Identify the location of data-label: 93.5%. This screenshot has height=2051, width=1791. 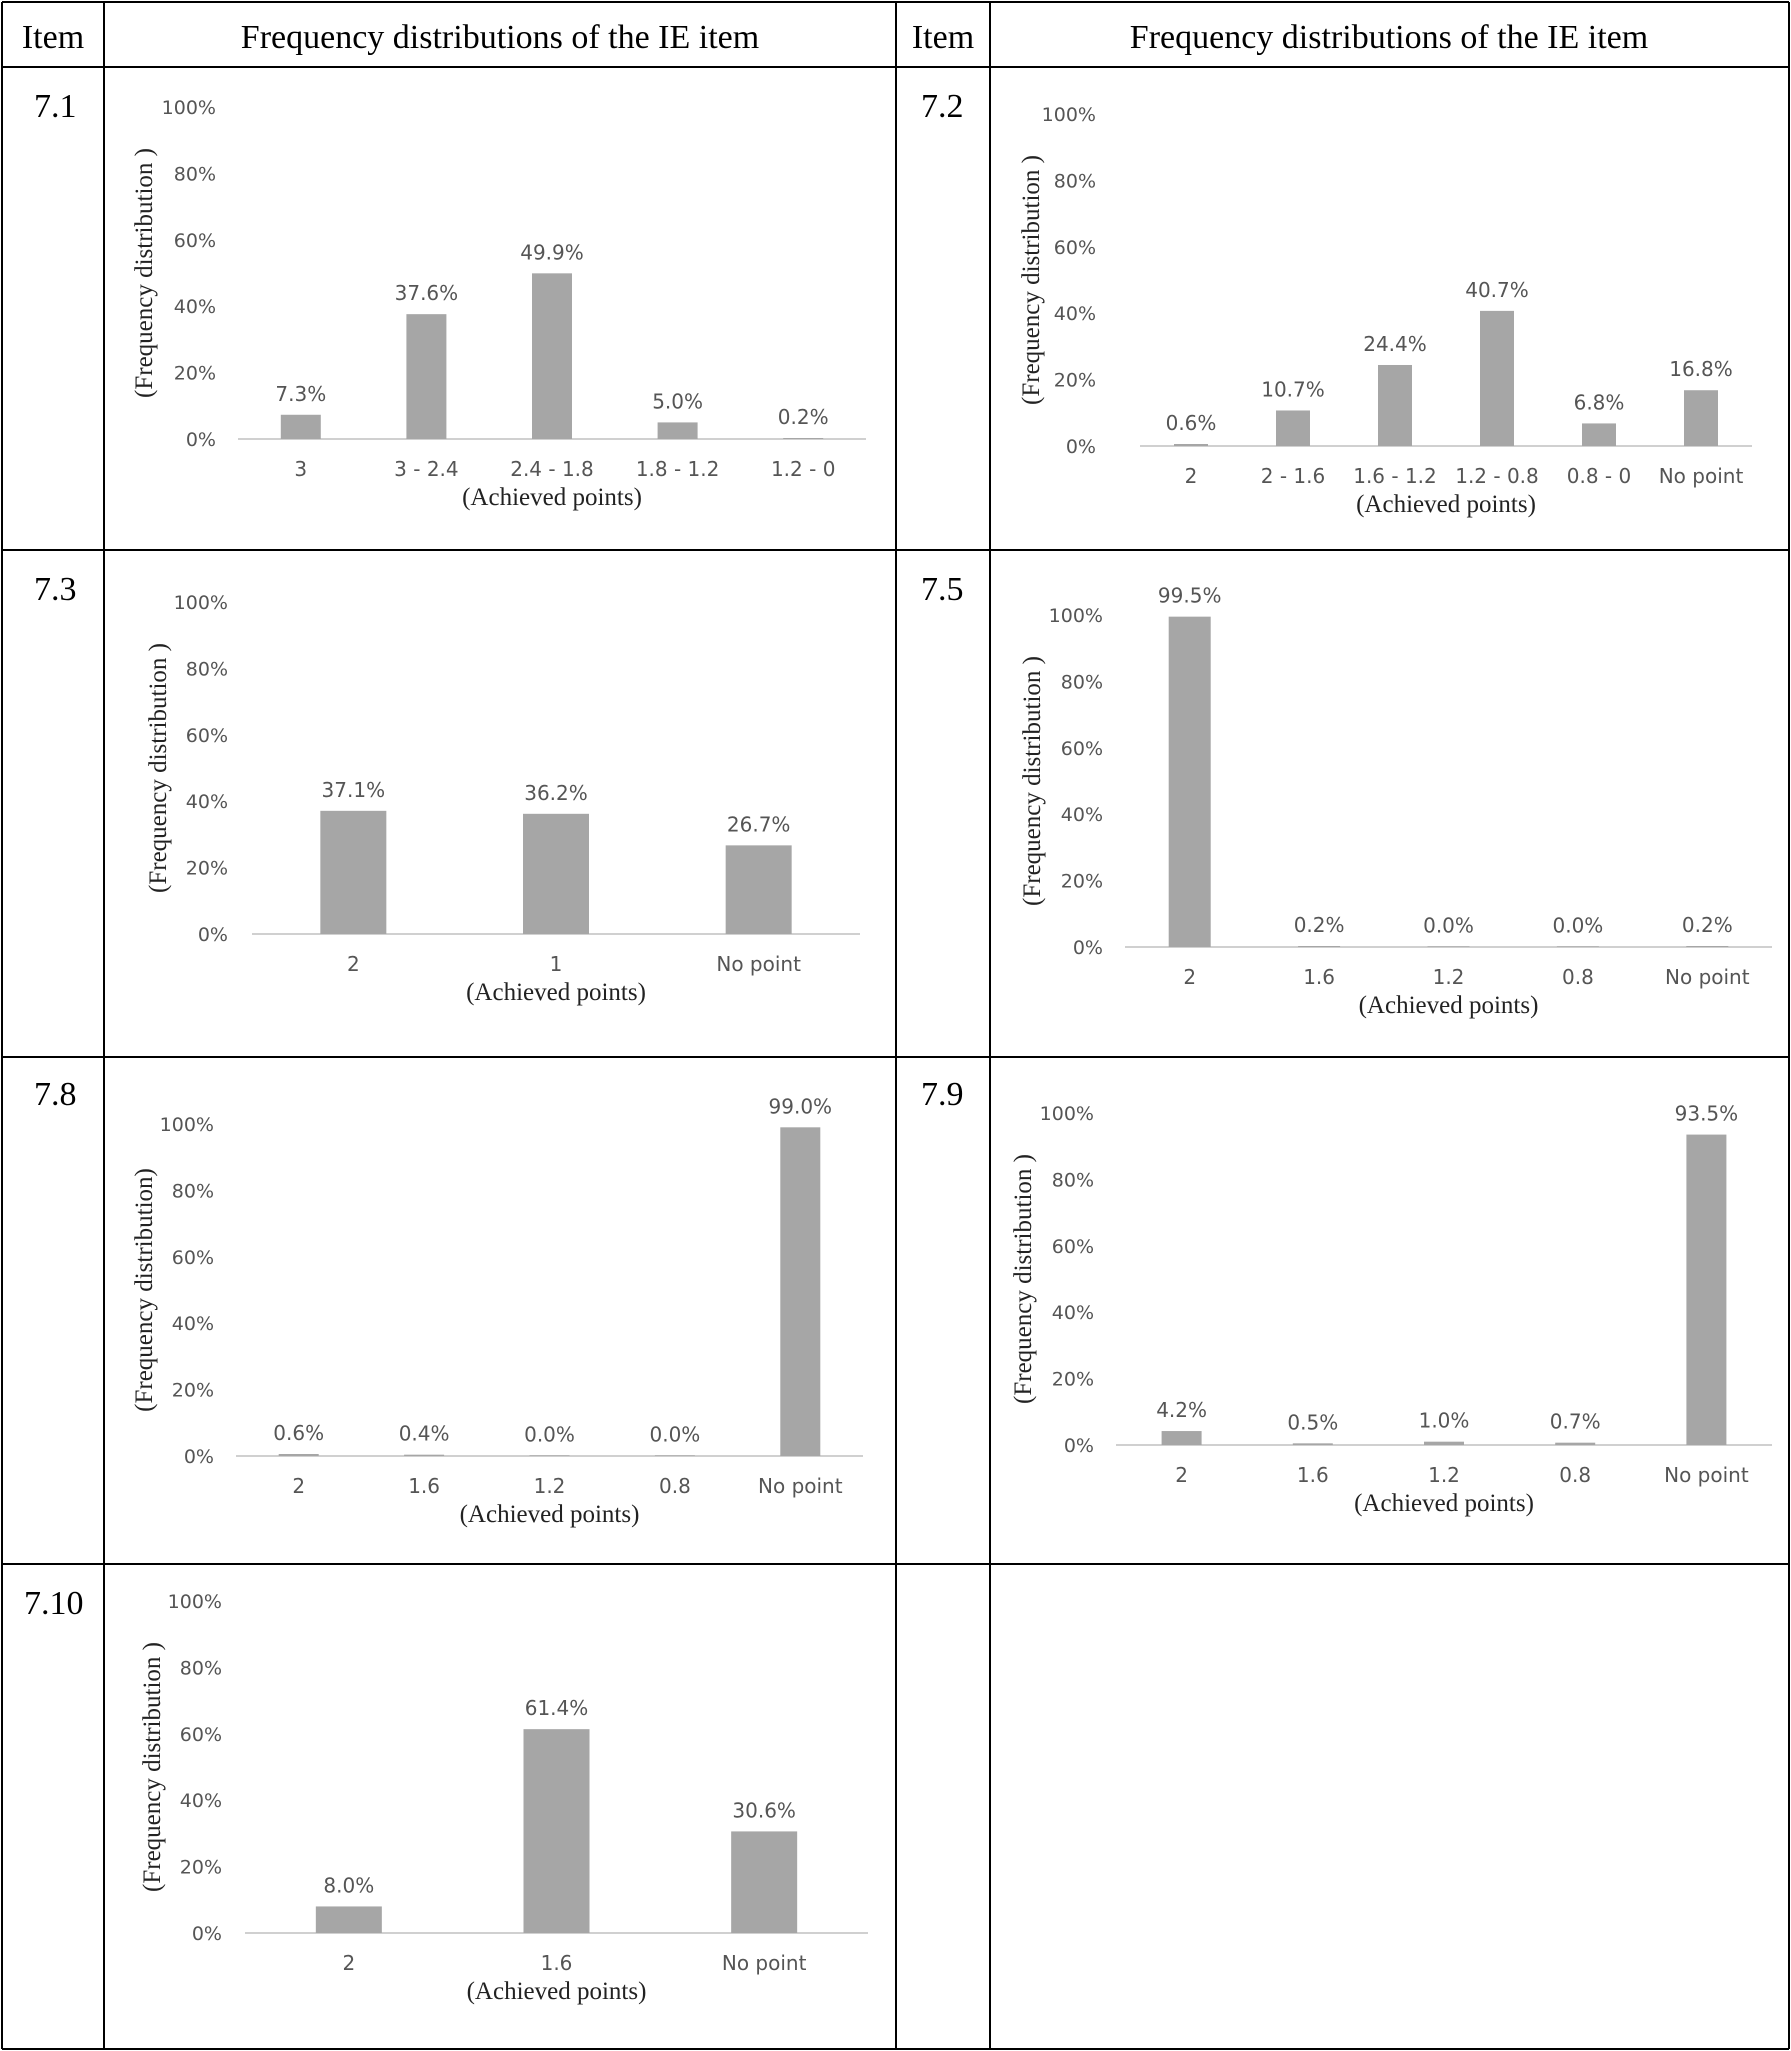
(1707, 1114).